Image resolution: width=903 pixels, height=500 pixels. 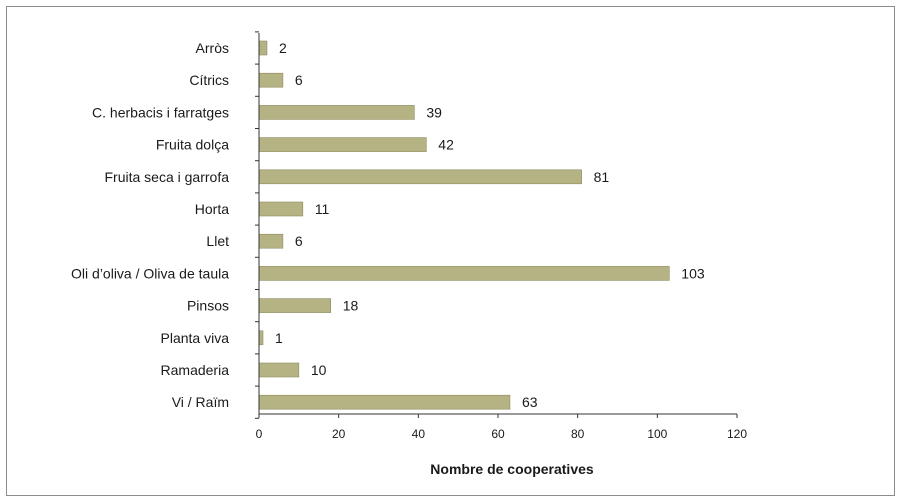 What do you see at coordinates (283, 48) in the screenshot?
I see `value-label: 2` at bounding box center [283, 48].